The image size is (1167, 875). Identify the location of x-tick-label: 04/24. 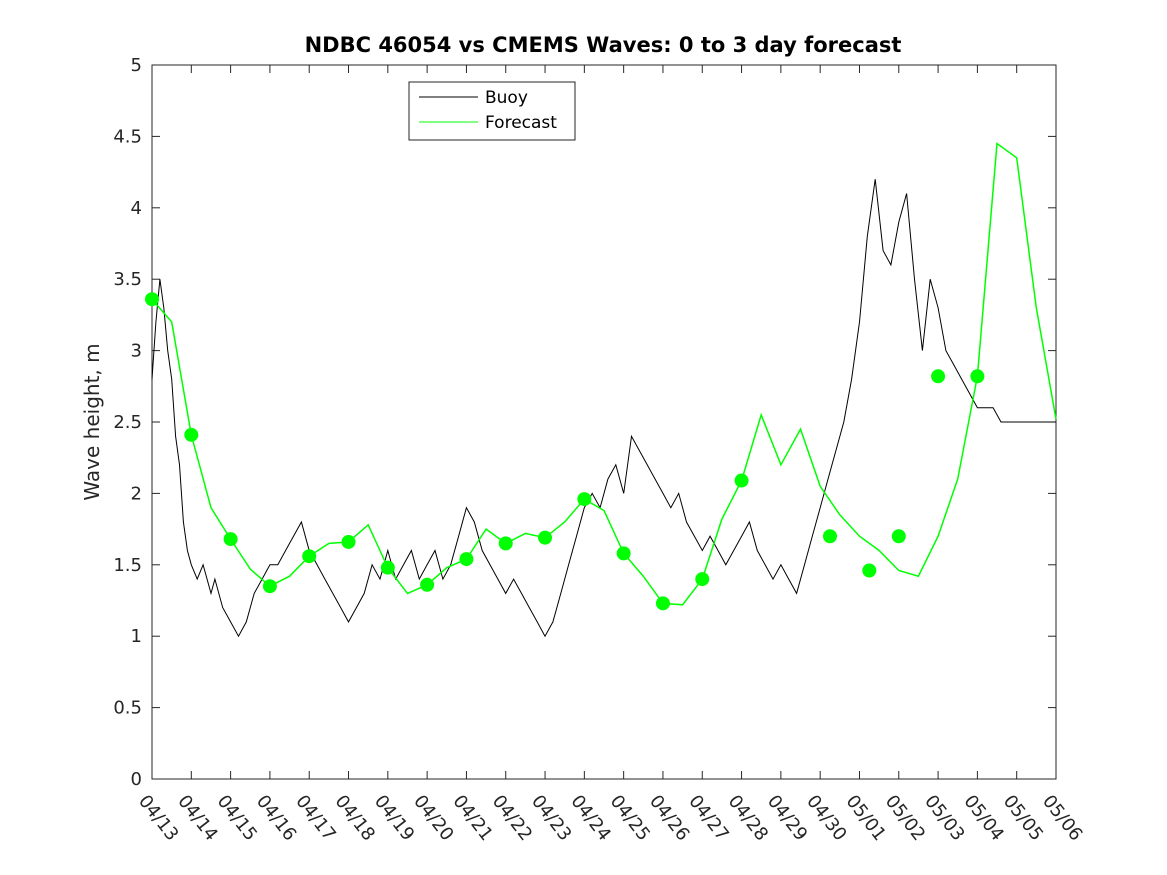
(590, 818).